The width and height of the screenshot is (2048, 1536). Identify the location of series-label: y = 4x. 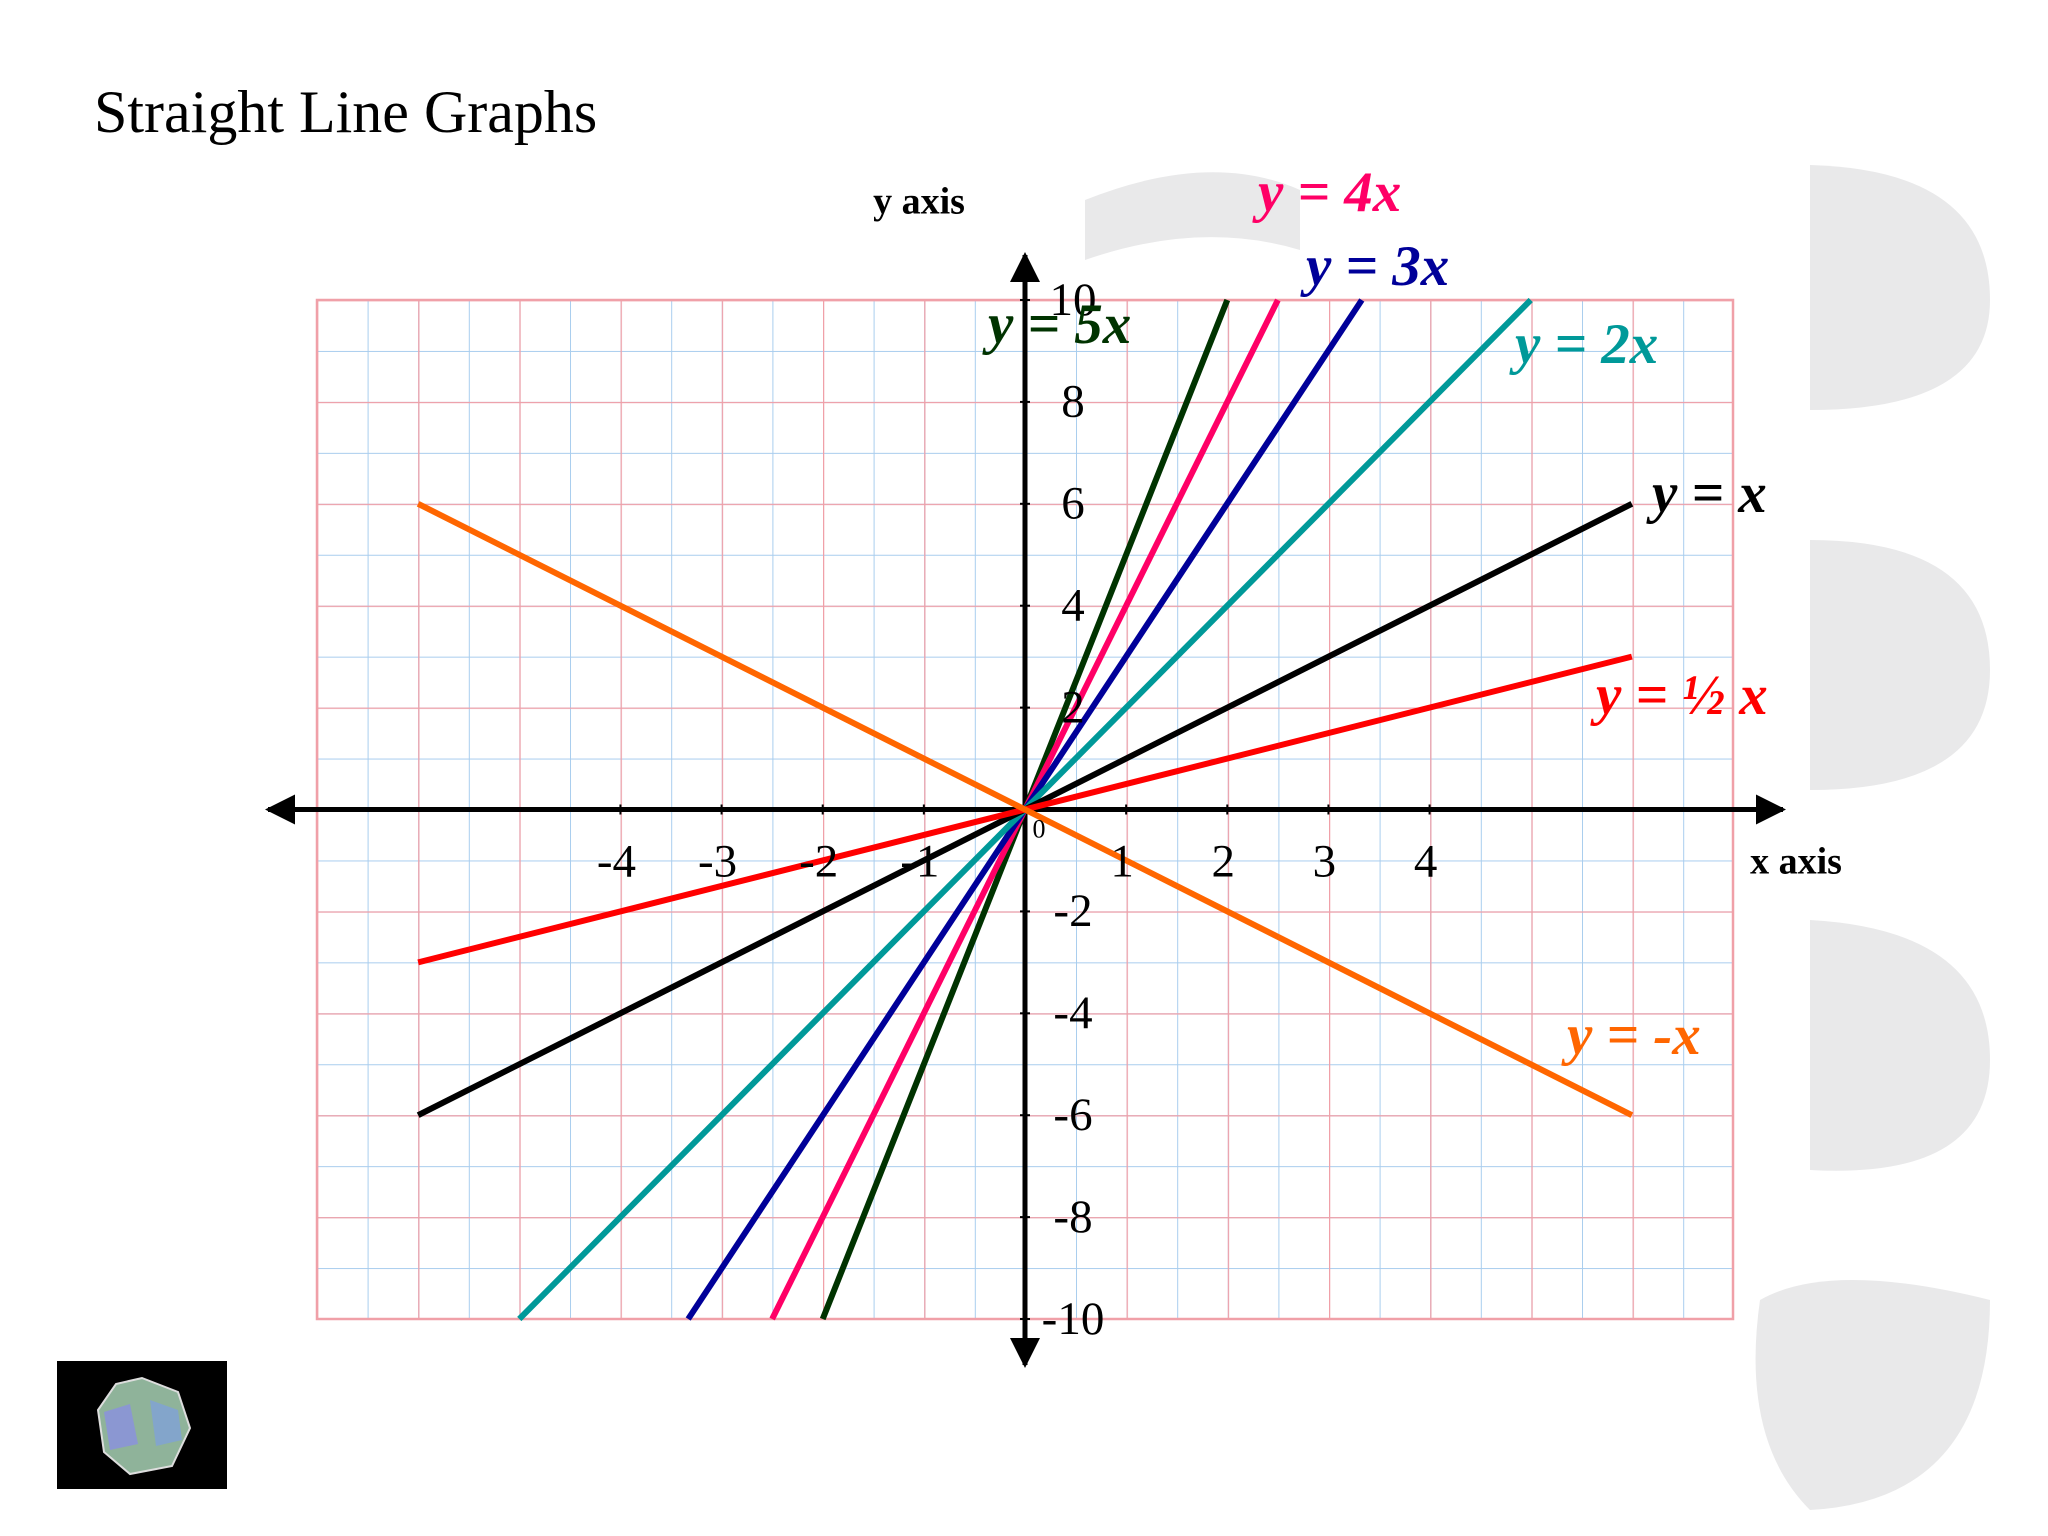
(1326, 192).